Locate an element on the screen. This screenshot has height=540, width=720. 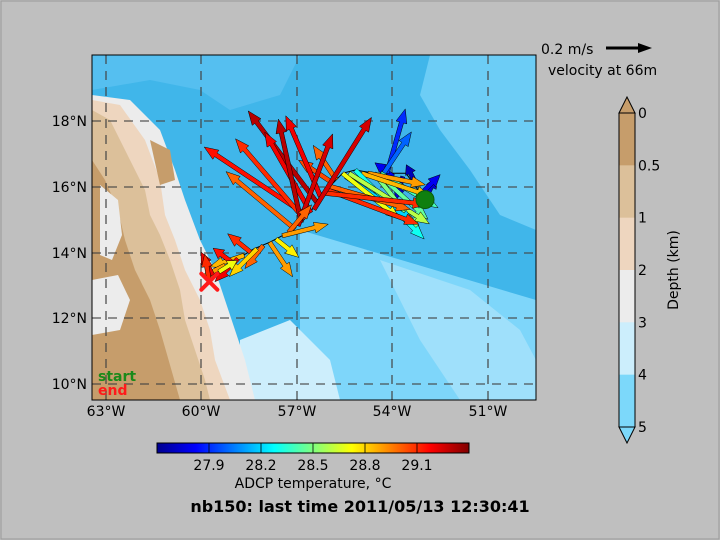
y-tick-label: 18°N is located at coordinates (69, 122).